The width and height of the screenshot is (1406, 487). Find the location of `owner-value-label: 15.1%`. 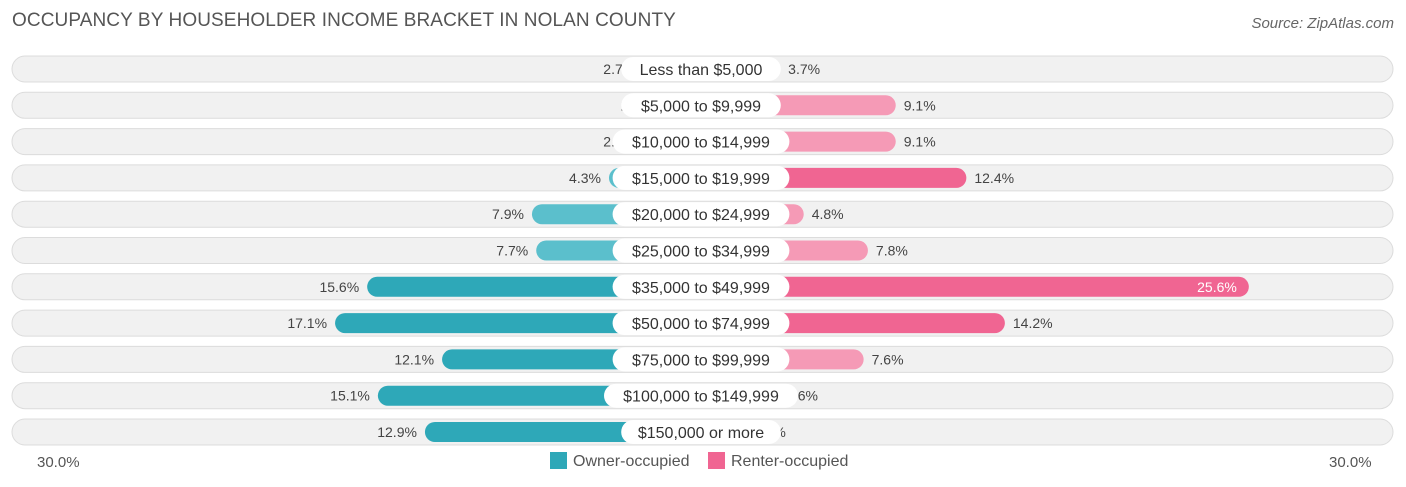

owner-value-label: 15.1% is located at coordinates (350, 396).